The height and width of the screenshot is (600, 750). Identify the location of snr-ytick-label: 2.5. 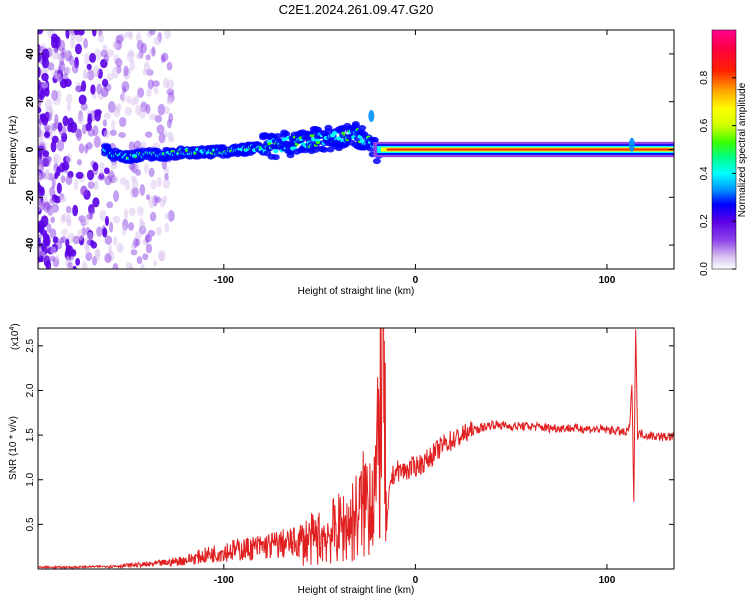
(30, 345).